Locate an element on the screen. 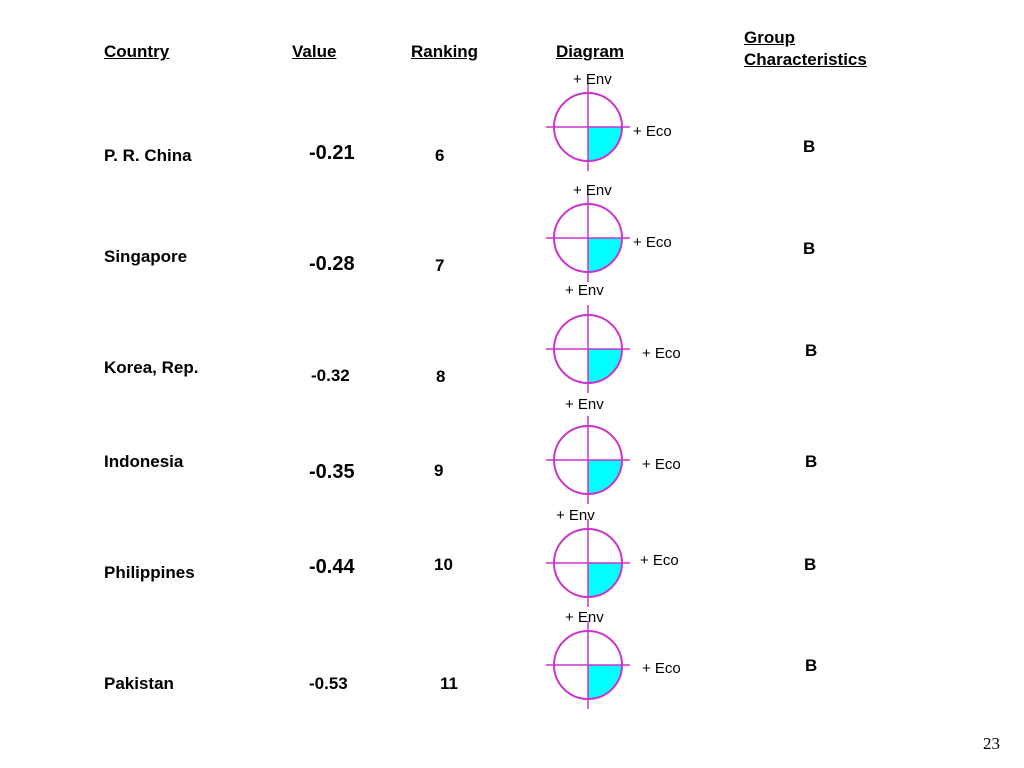  value-cell: -0.28 is located at coordinates (332, 264).